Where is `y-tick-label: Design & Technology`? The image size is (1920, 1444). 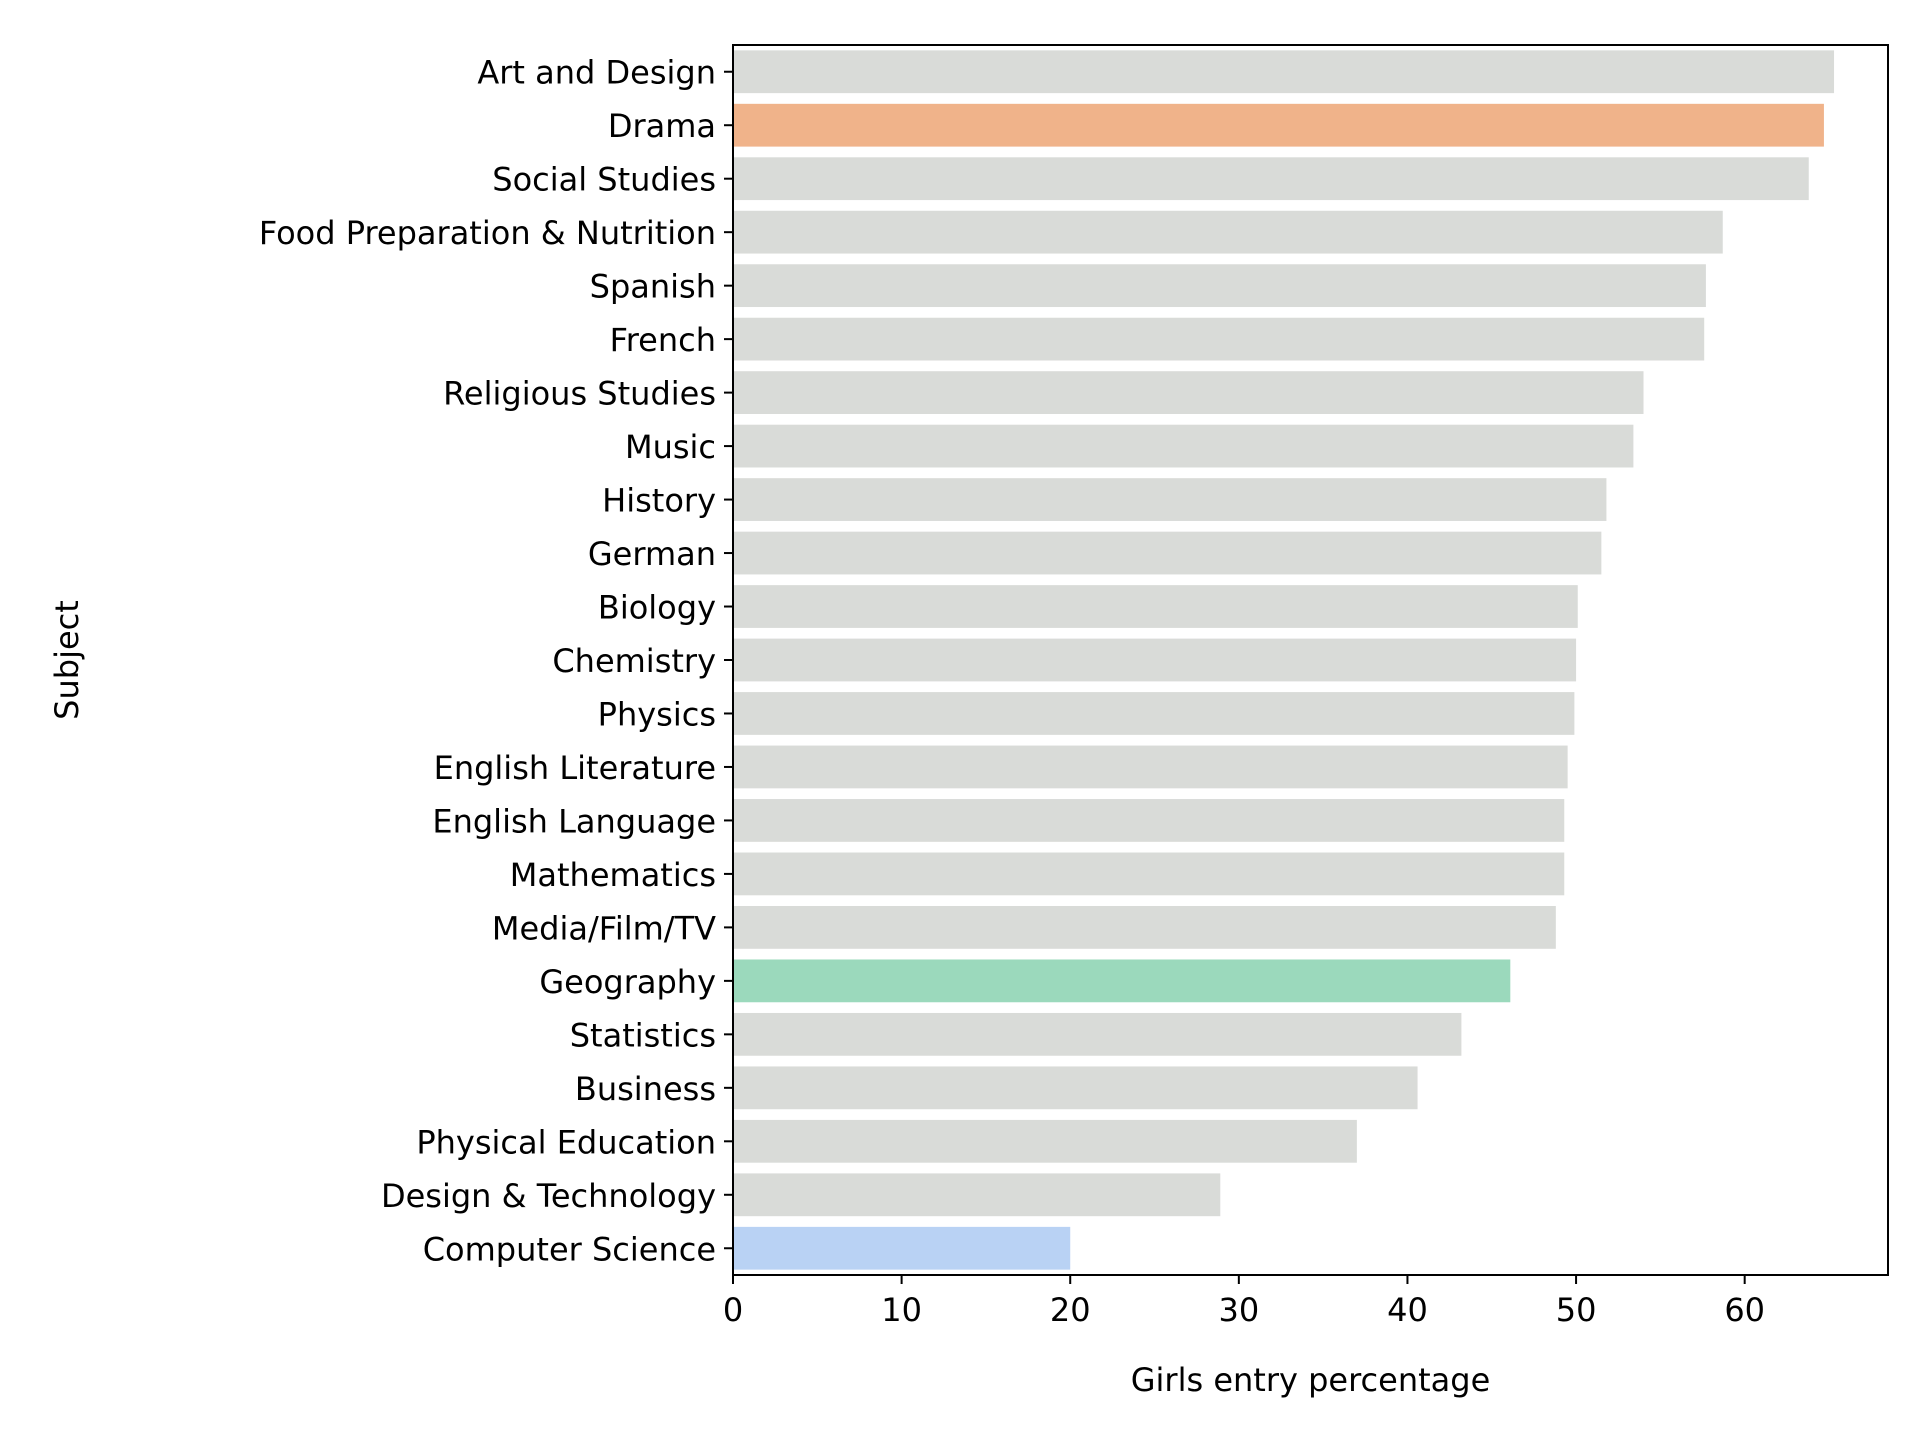 y-tick-label: Design & Technology is located at coordinates (548, 1196).